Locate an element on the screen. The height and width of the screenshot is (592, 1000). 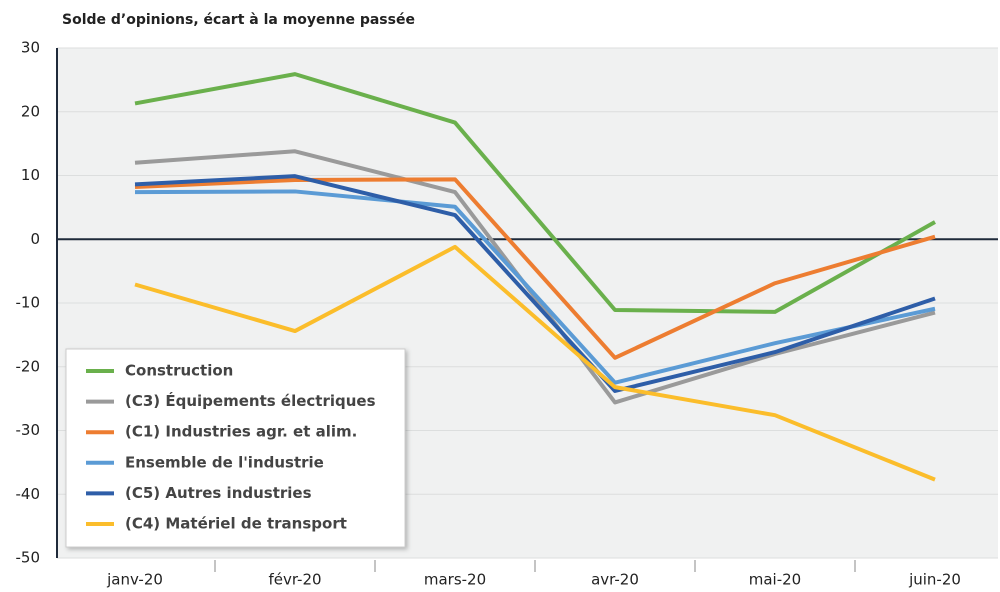
legend-box is located at coordinates (235, 448).